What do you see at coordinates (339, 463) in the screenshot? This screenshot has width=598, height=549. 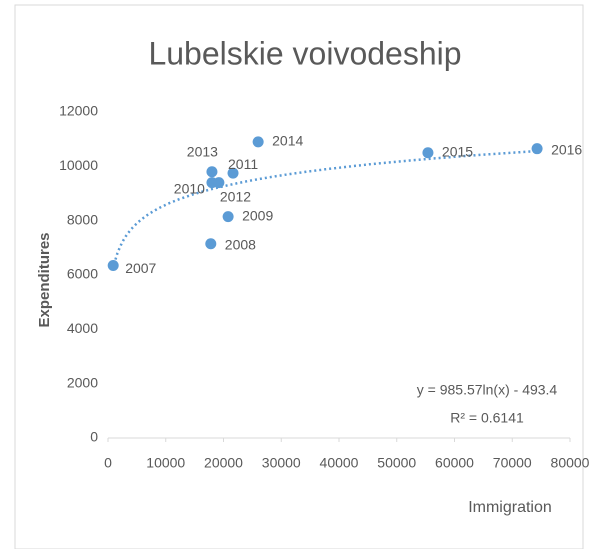 I see `x-tick-label: 40000` at bounding box center [339, 463].